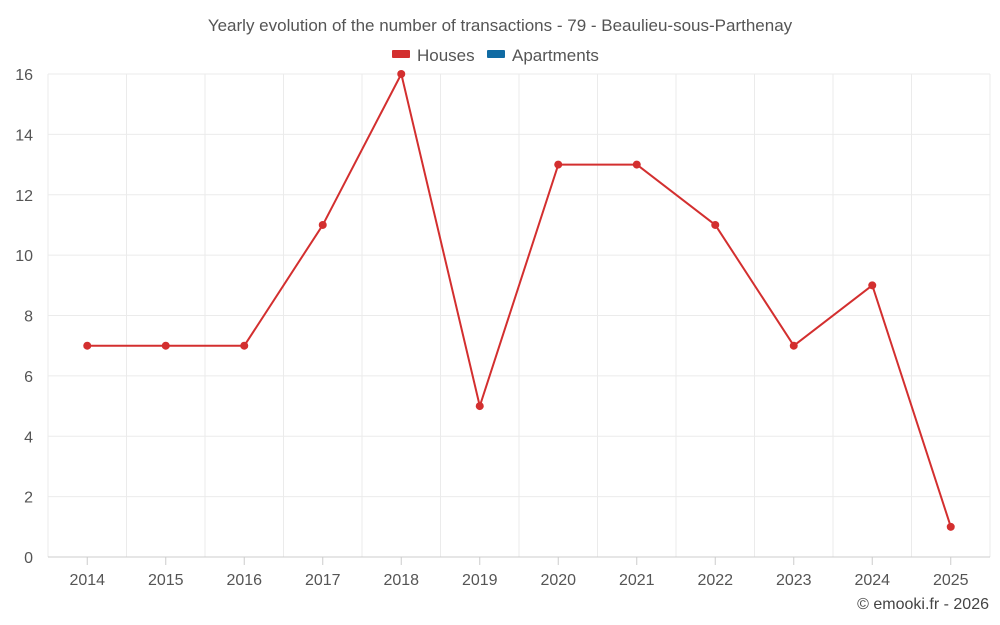 The image size is (1000, 625). I want to click on x-tick-label: 2019, so click(480, 580).